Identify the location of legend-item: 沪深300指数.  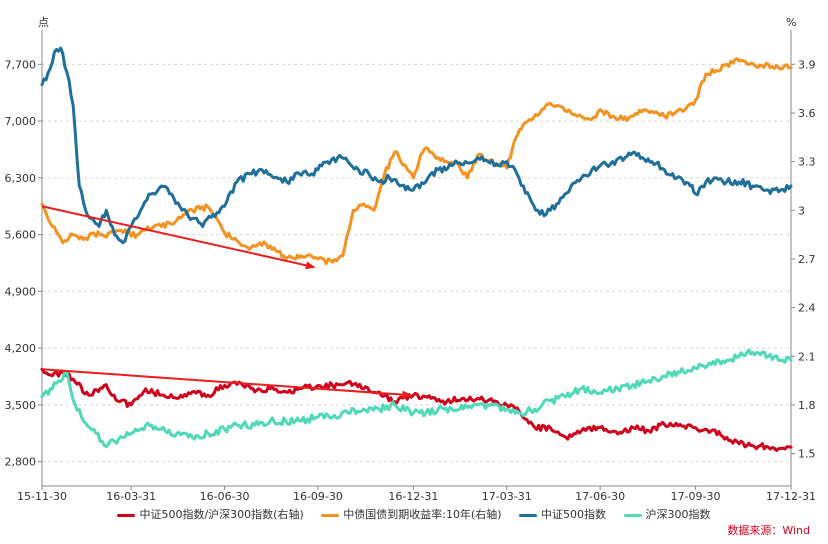
(667, 514).